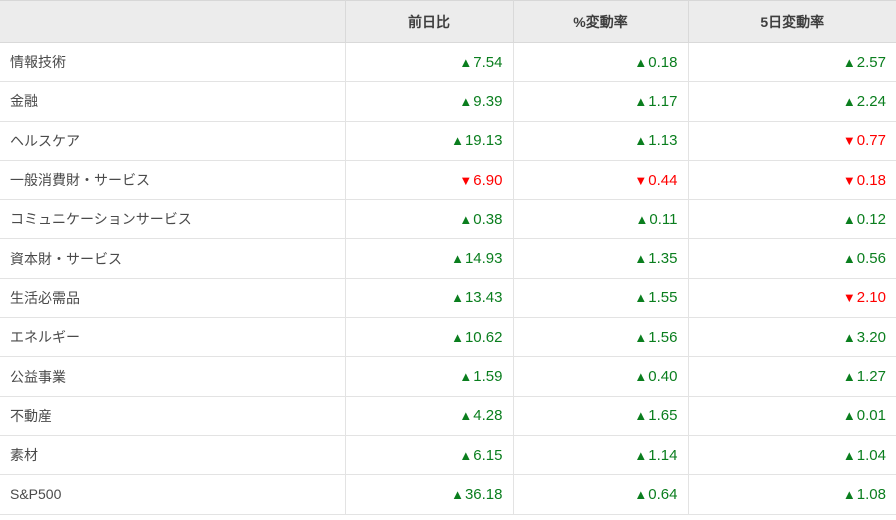 The height and width of the screenshot is (520, 896). What do you see at coordinates (428, 455) in the screenshot?
I see `prev-day-change-cell: ▲6.15` at bounding box center [428, 455].